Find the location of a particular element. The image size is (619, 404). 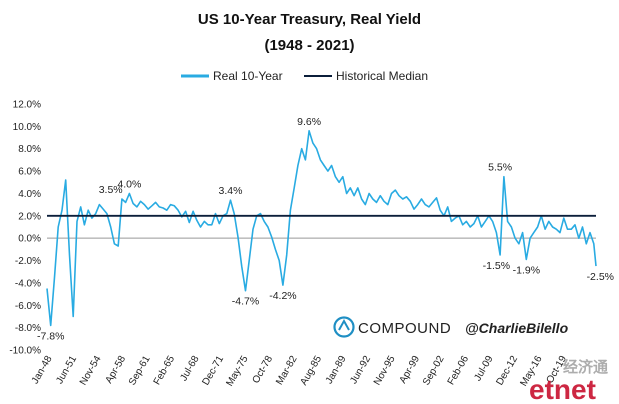

data-label: -4.7% is located at coordinates (245, 302).